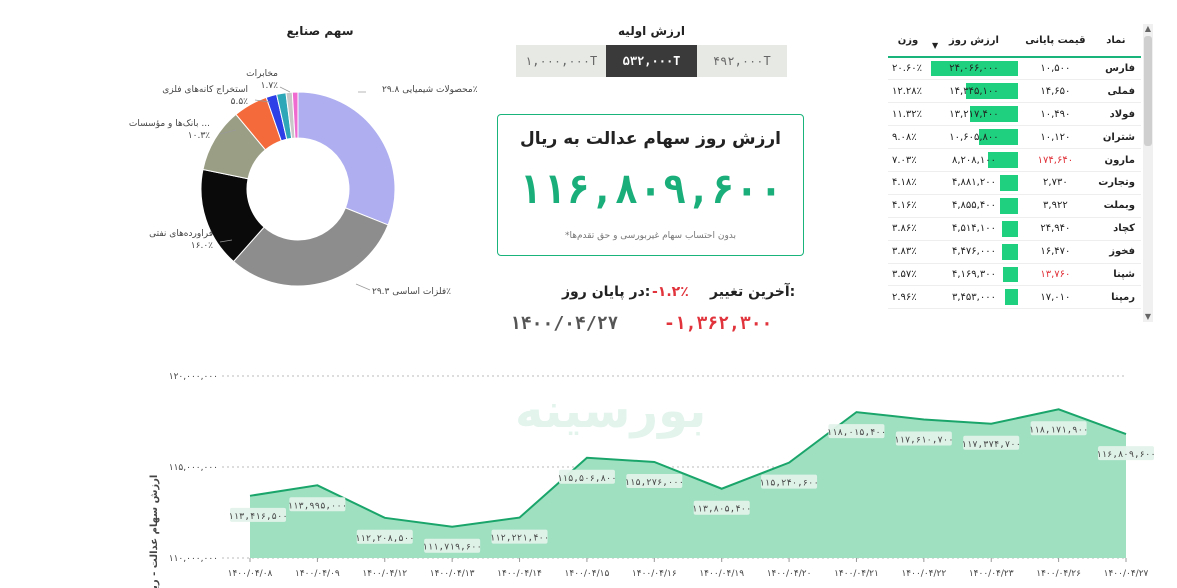 This screenshot has width=1177, height=588. Describe the element at coordinates (651, 31) in the screenshot. I see `initial-value-title: ارزش اولیه` at that location.